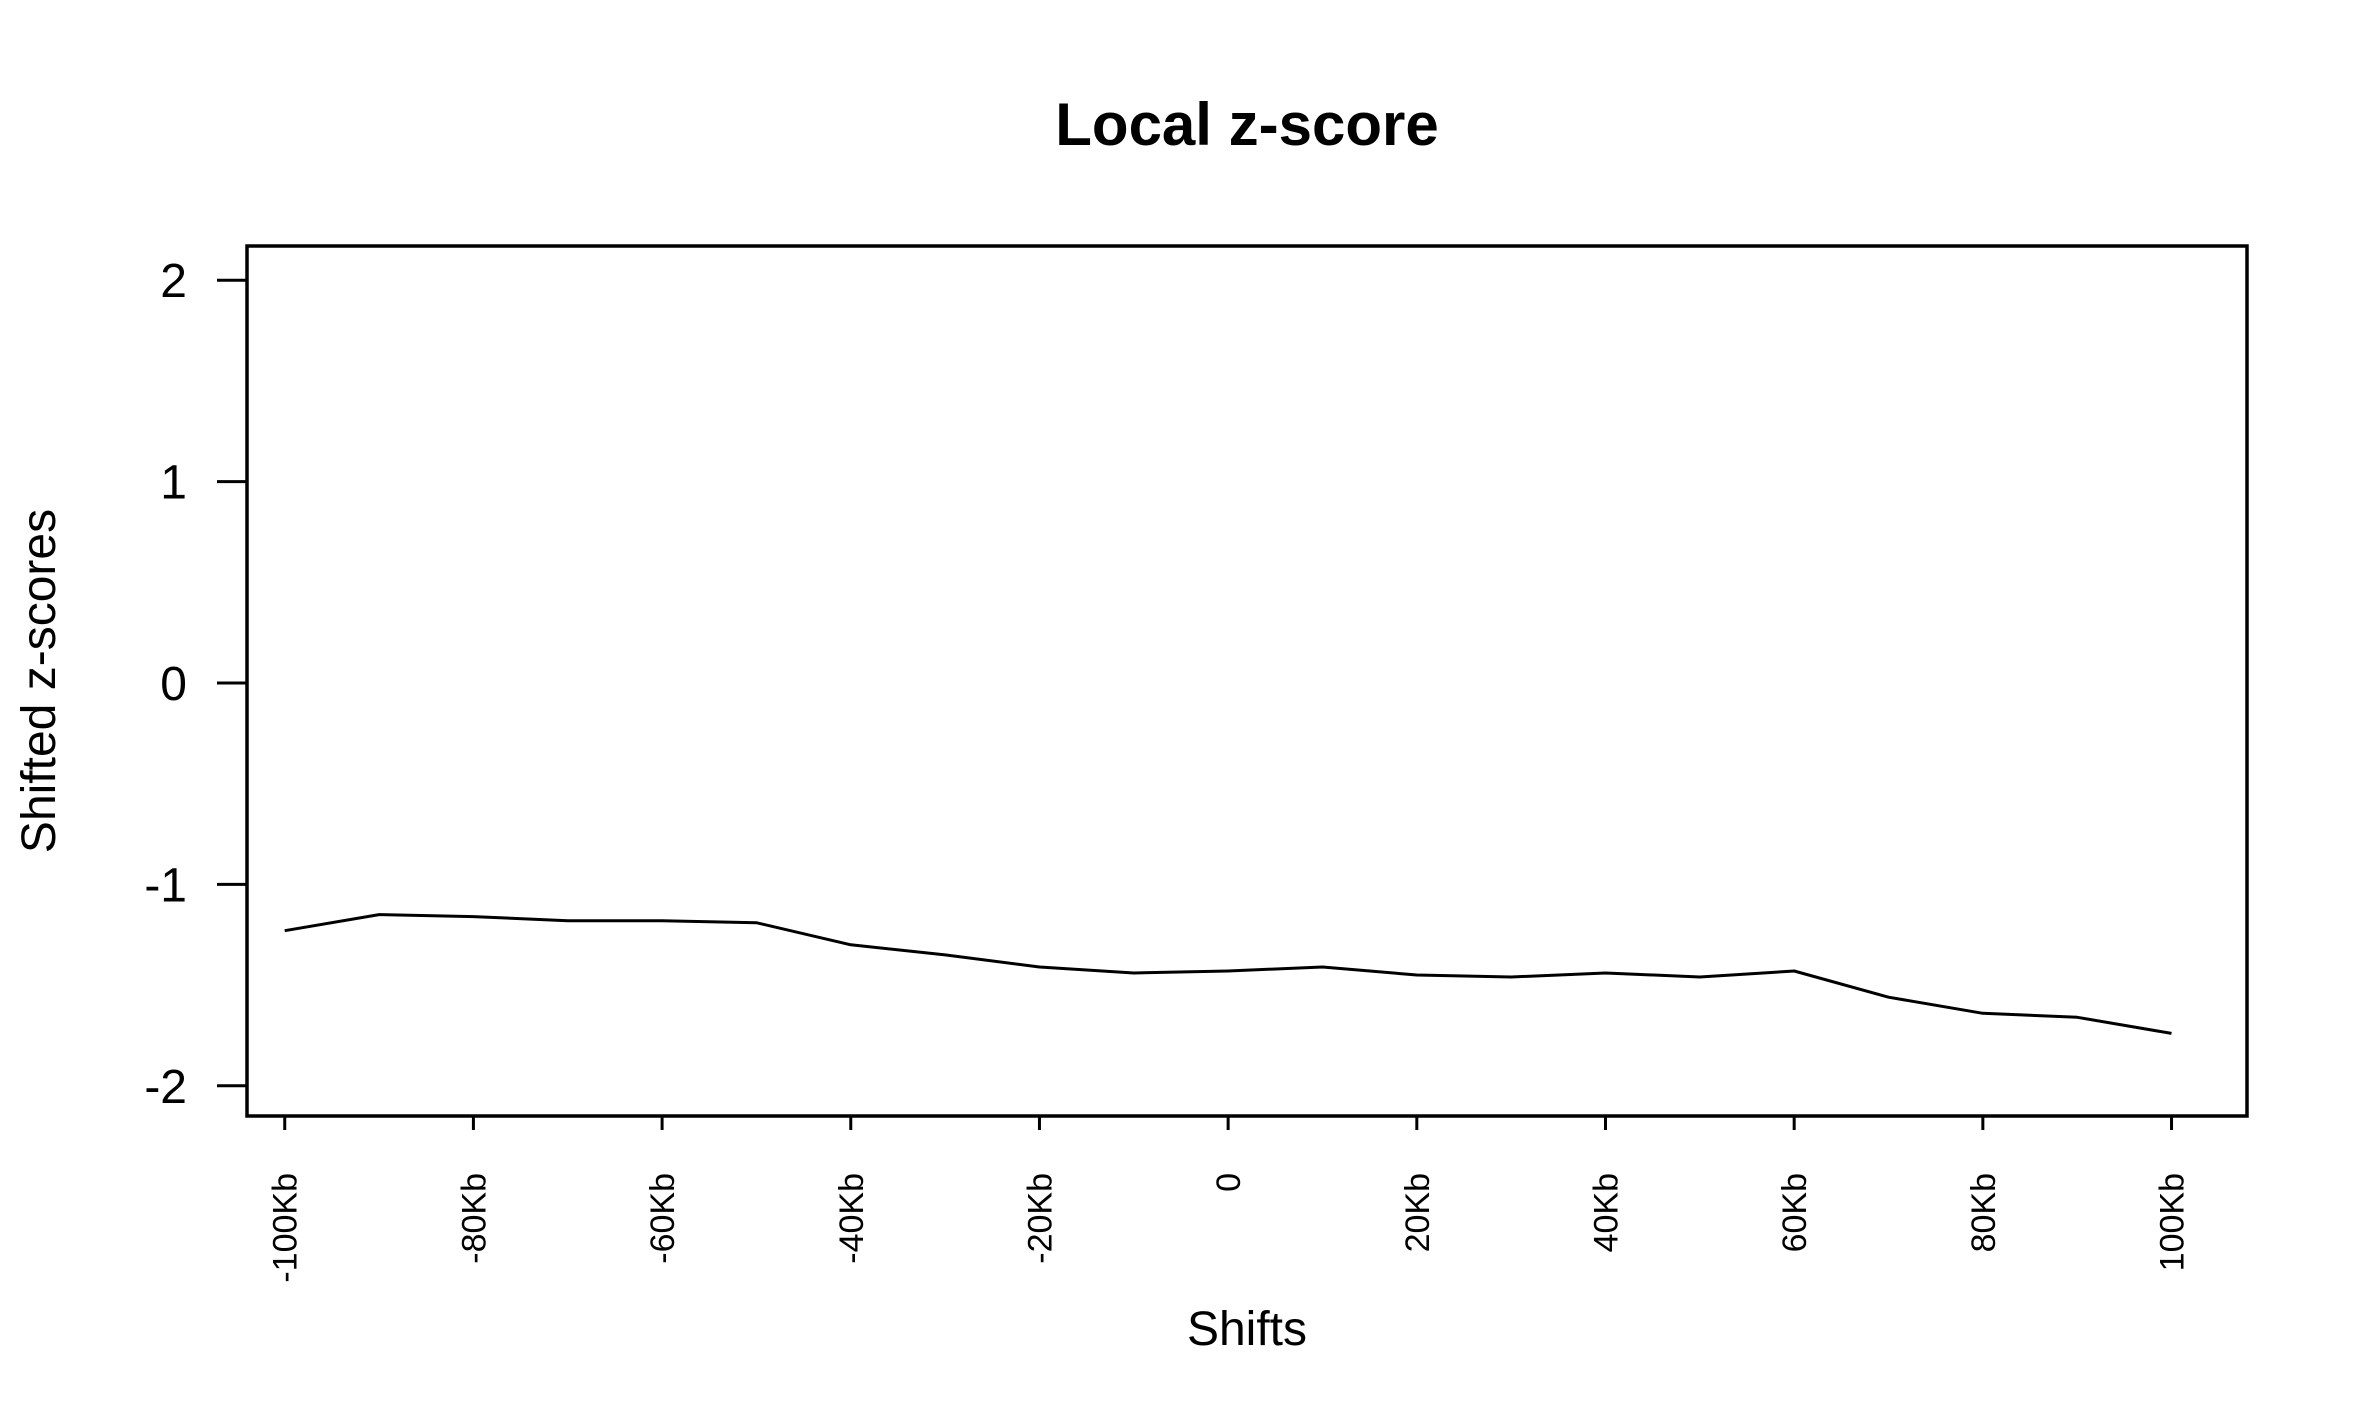 The height and width of the screenshot is (1417, 2362). Describe the element at coordinates (195, 684) in the screenshot. I see `y-axis: 2 1 0 -1 -2` at that location.